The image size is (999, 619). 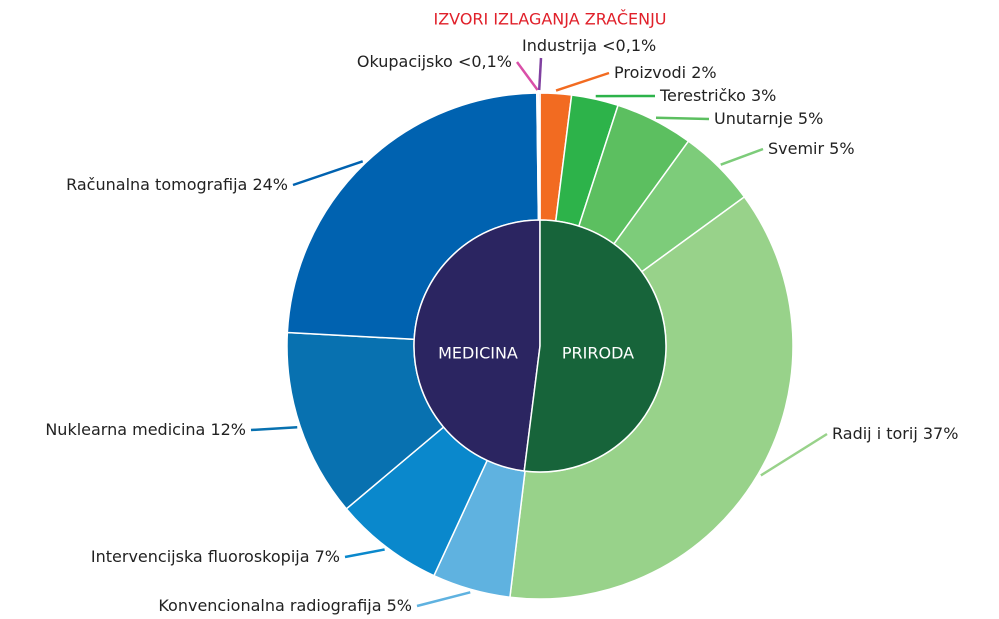 I want to click on slice-name: Unutarnje, so click(x=753, y=118).